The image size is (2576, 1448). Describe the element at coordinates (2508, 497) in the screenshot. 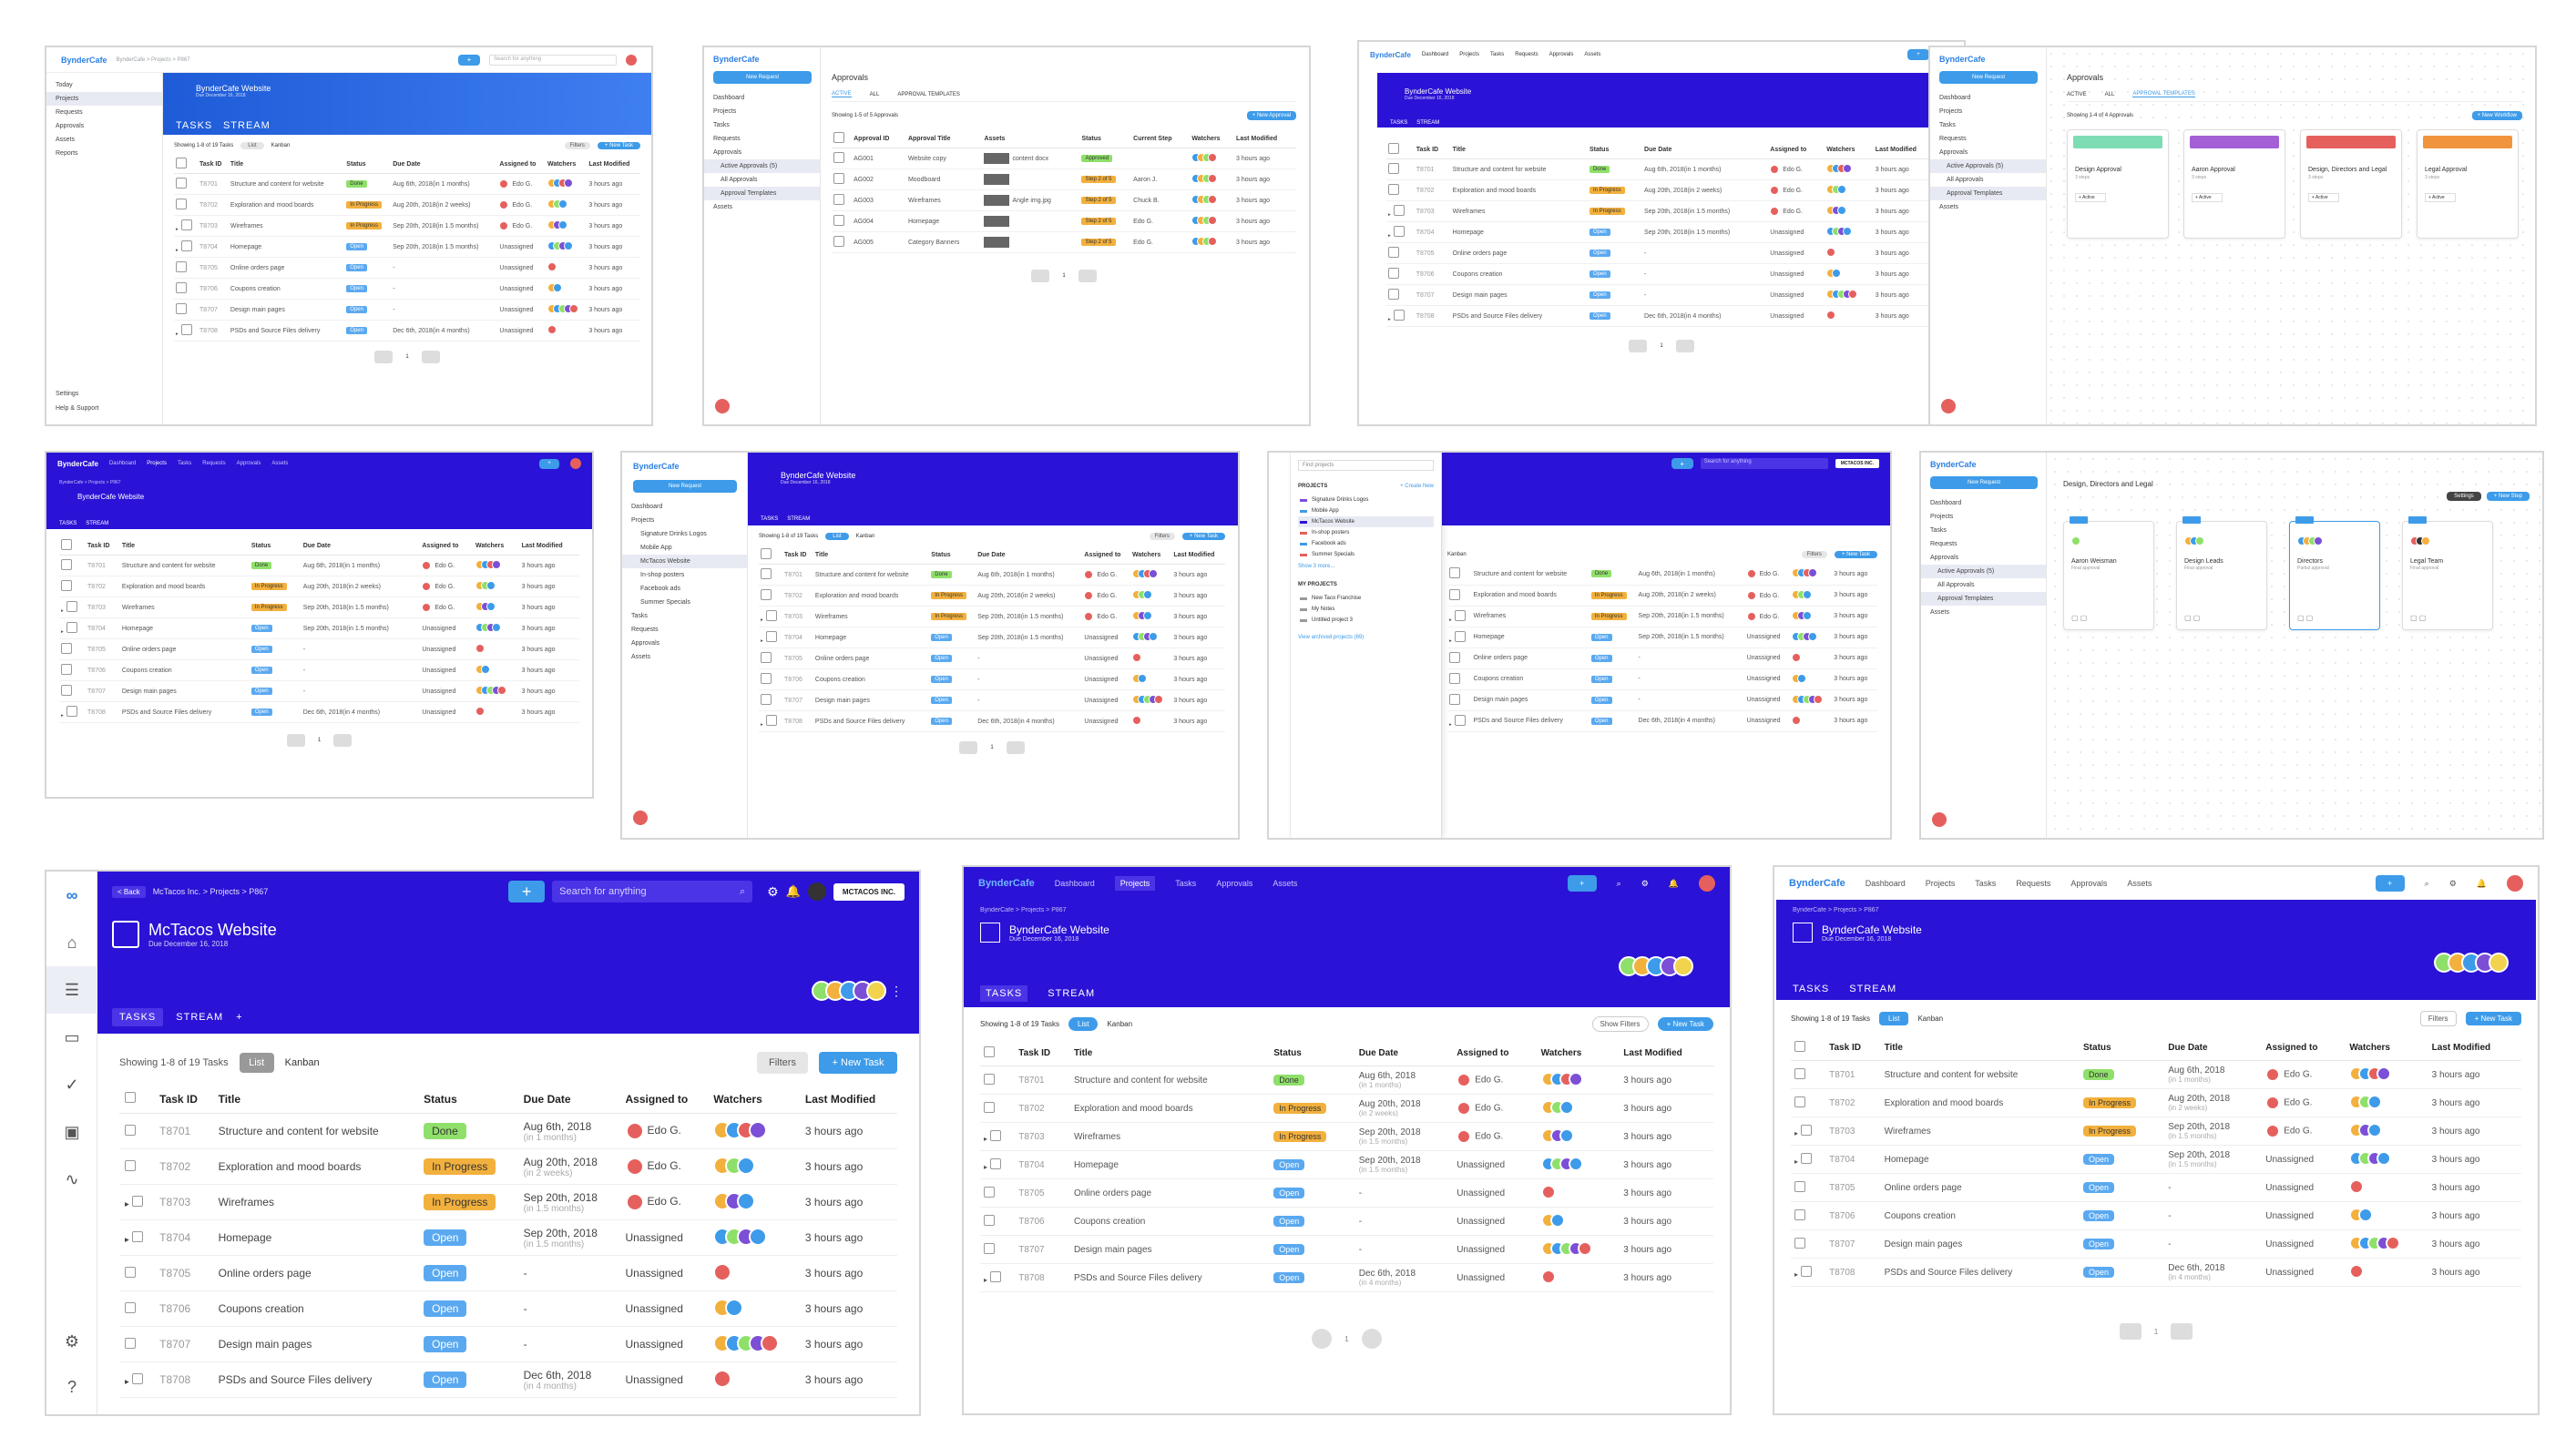

I see `new-step-button: + New Step` at that location.